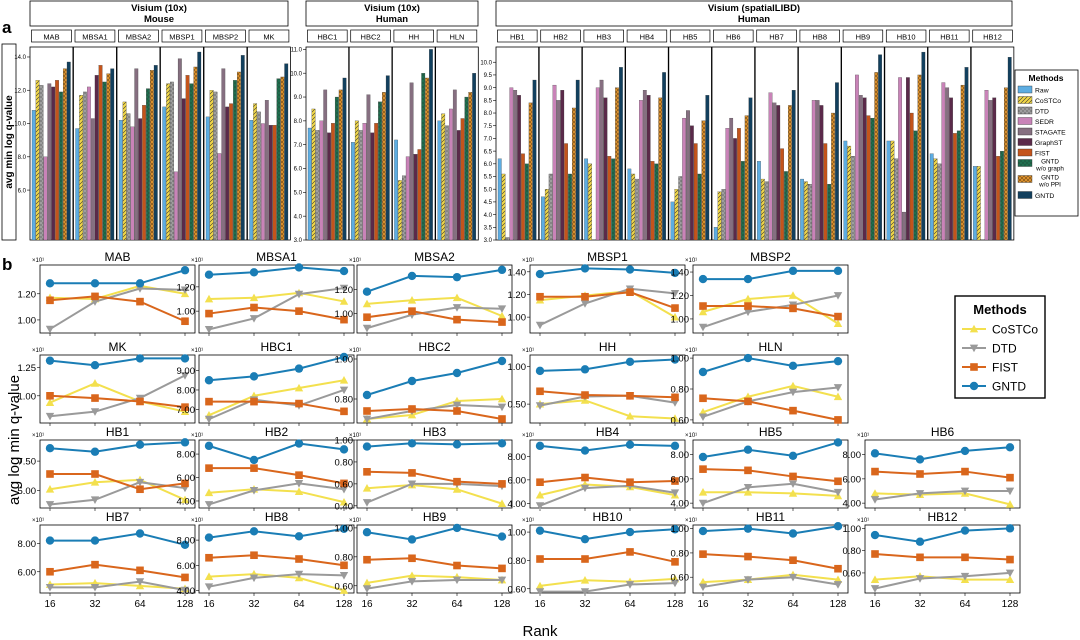 This screenshot has width=1080, height=640. Describe the element at coordinates (266, 468) in the screenshot. I see `subplot-hb2: HB2 ×10¹ 4.00 6.00 8.00` at that location.